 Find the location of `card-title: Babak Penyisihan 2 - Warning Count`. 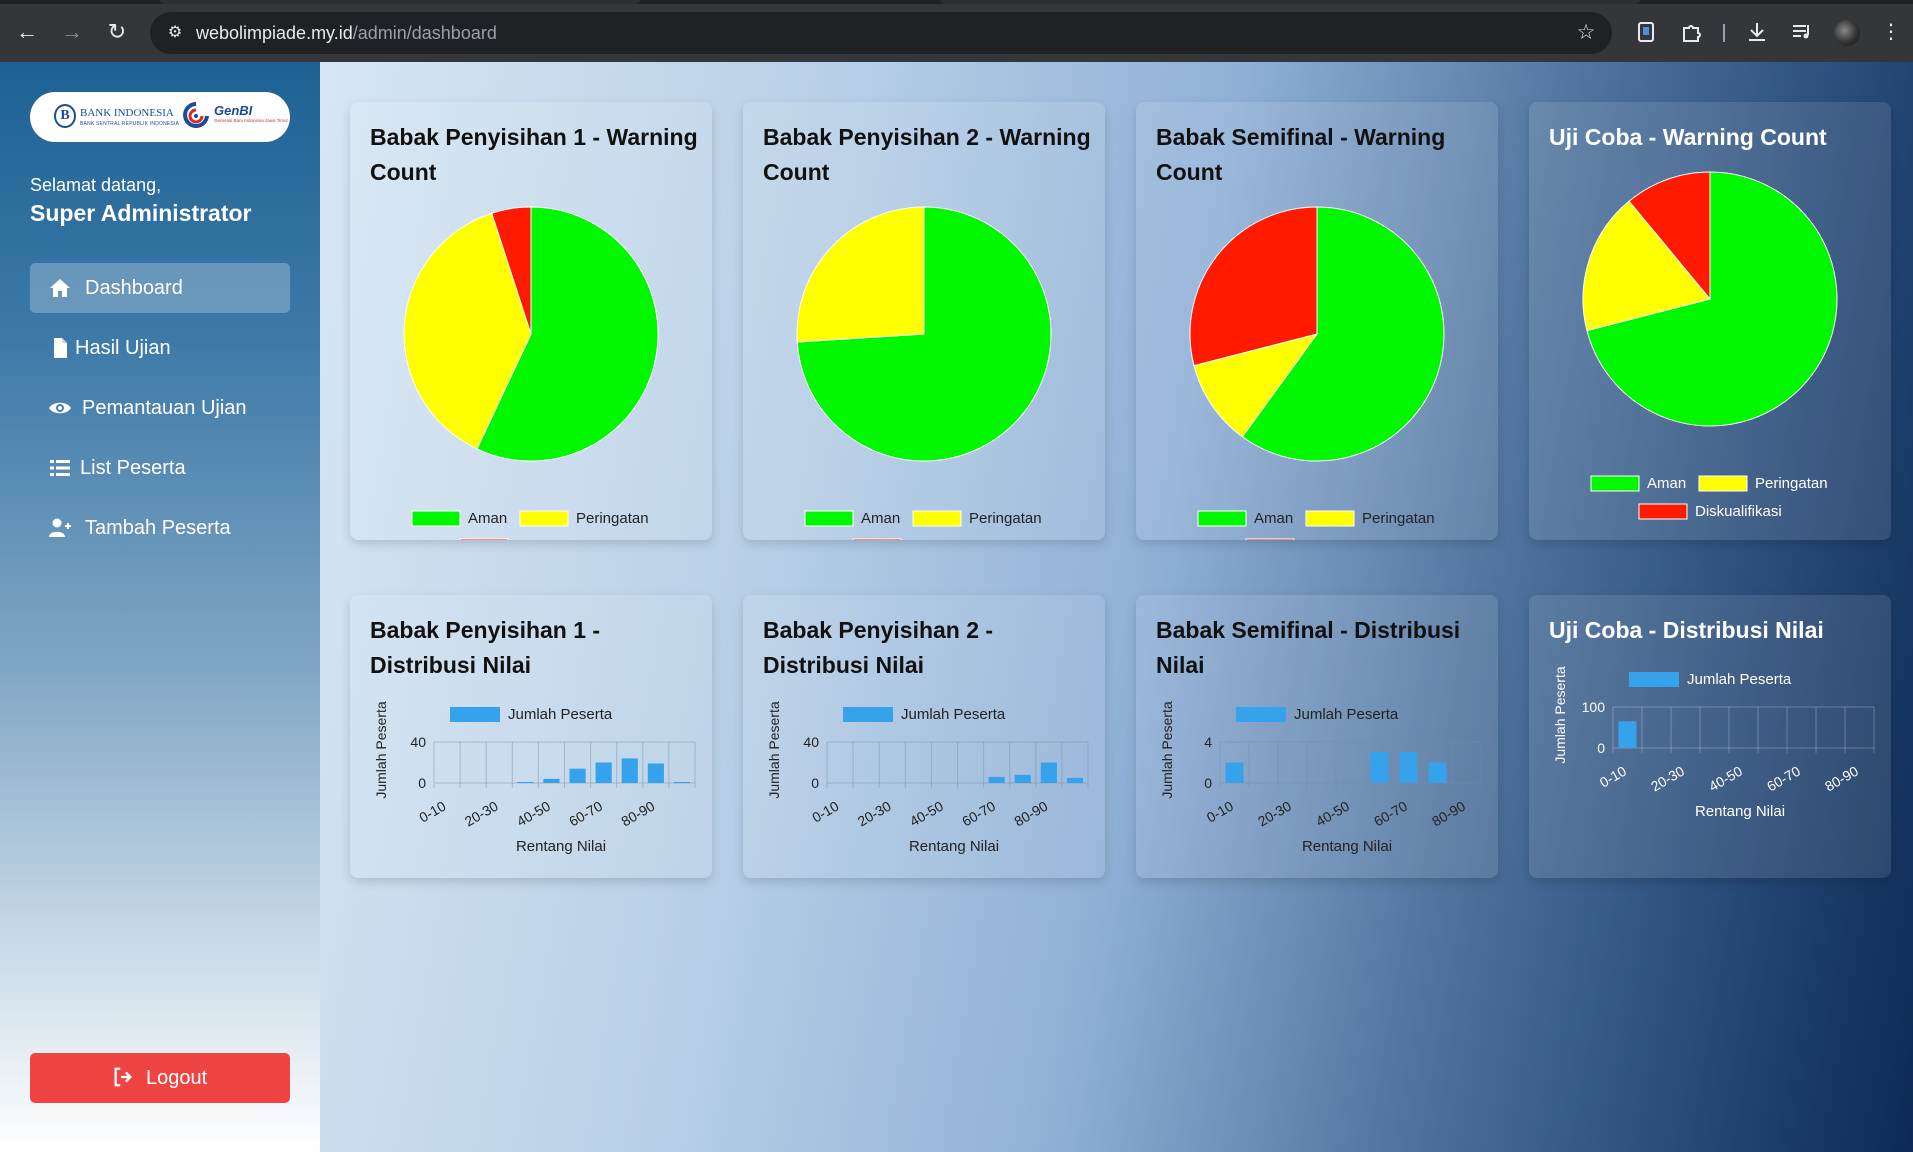

card-title: Babak Penyisihan 2 - Warning Count is located at coordinates (927, 154).